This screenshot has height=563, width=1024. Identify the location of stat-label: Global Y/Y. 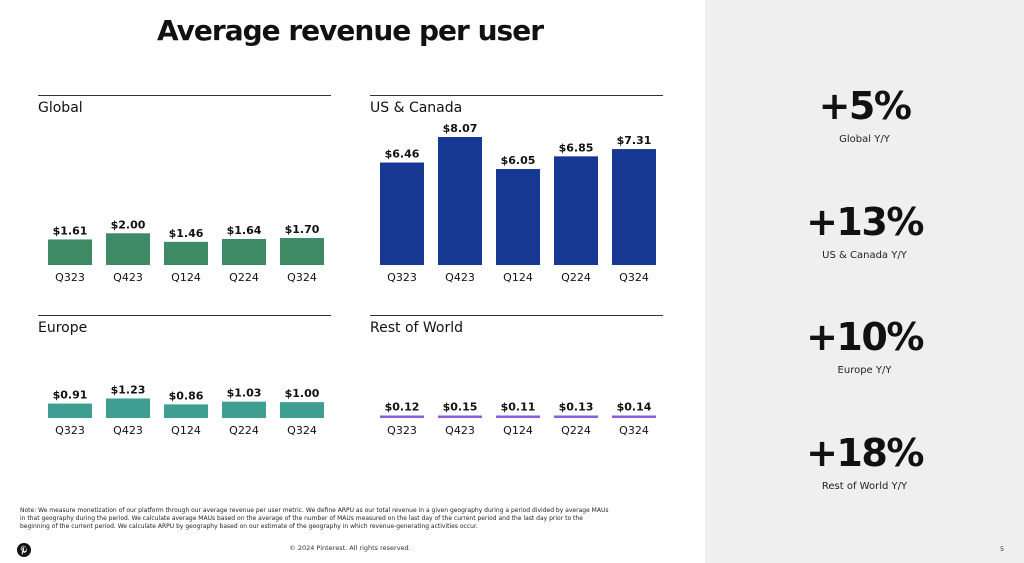
(864, 139).